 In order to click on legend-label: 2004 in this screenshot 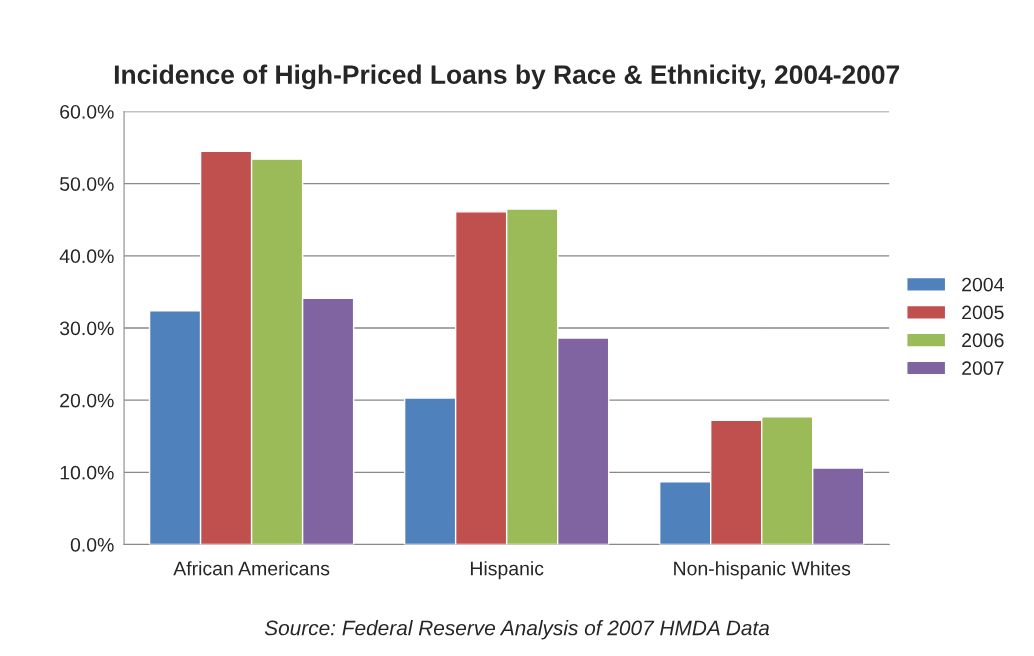, I will do `click(983, 284)`.